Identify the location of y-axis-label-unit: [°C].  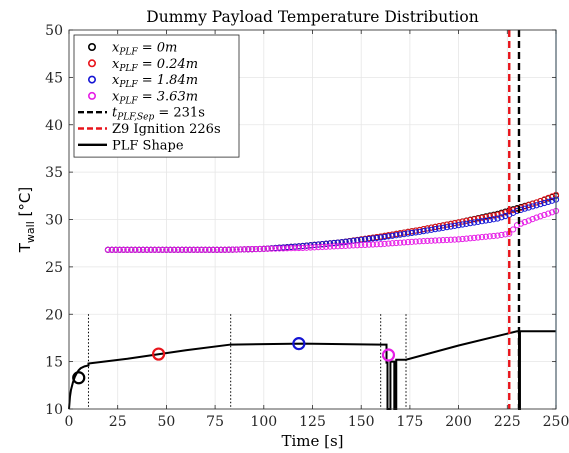
(25, 204).